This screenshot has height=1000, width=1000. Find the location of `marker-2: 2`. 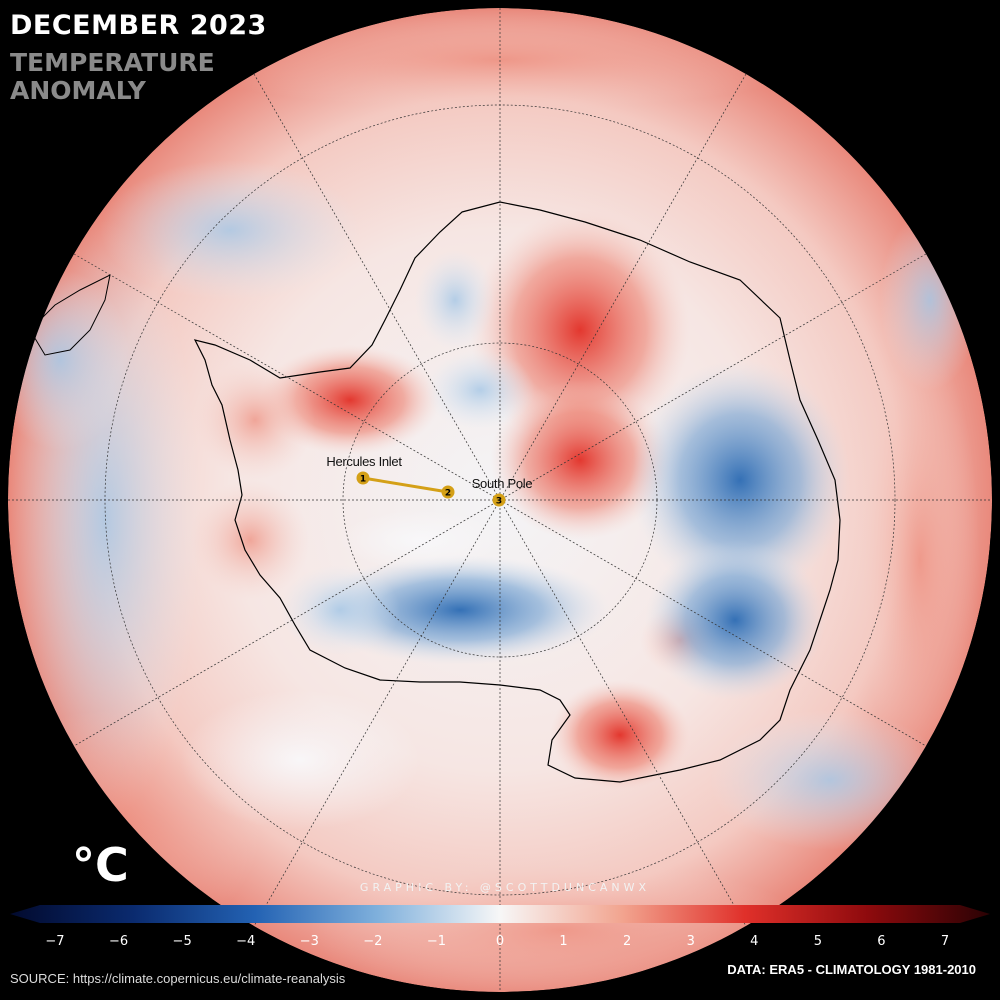

marker-2: 2 is located at coordinates (448, 492).